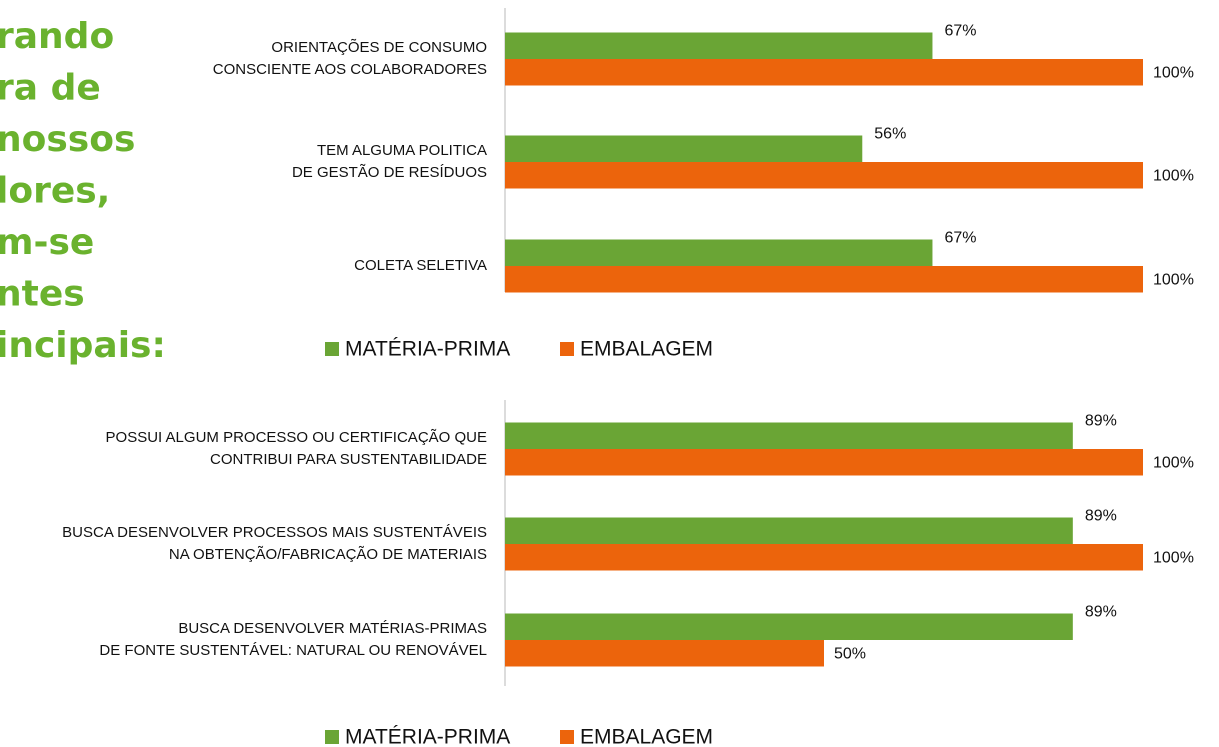 The image size is (1219, 747). I want to click on category-label: NA OBTENÇÃO/FABRICAÇÃO DE MATERIAIS, so click(328, 554).